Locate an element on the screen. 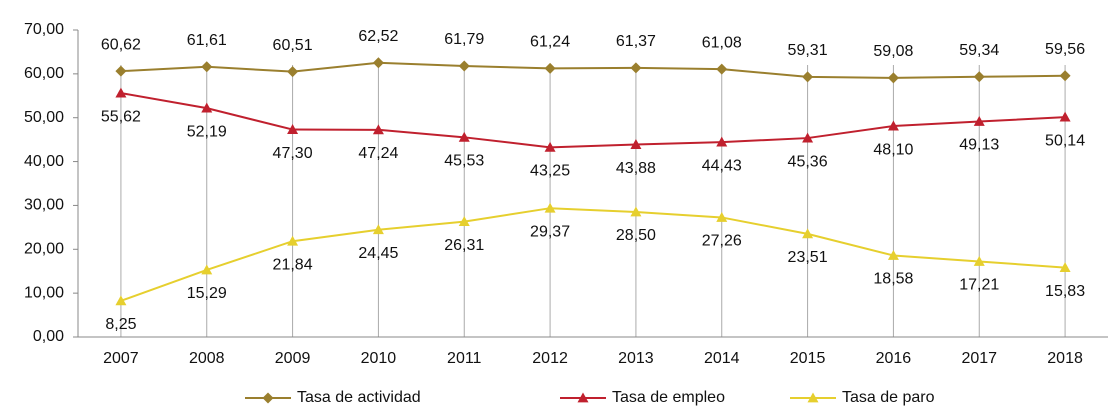 The width and height of the screenshot is (1113, 410). data-label: 17,21 is located at coordinates (979, 285).